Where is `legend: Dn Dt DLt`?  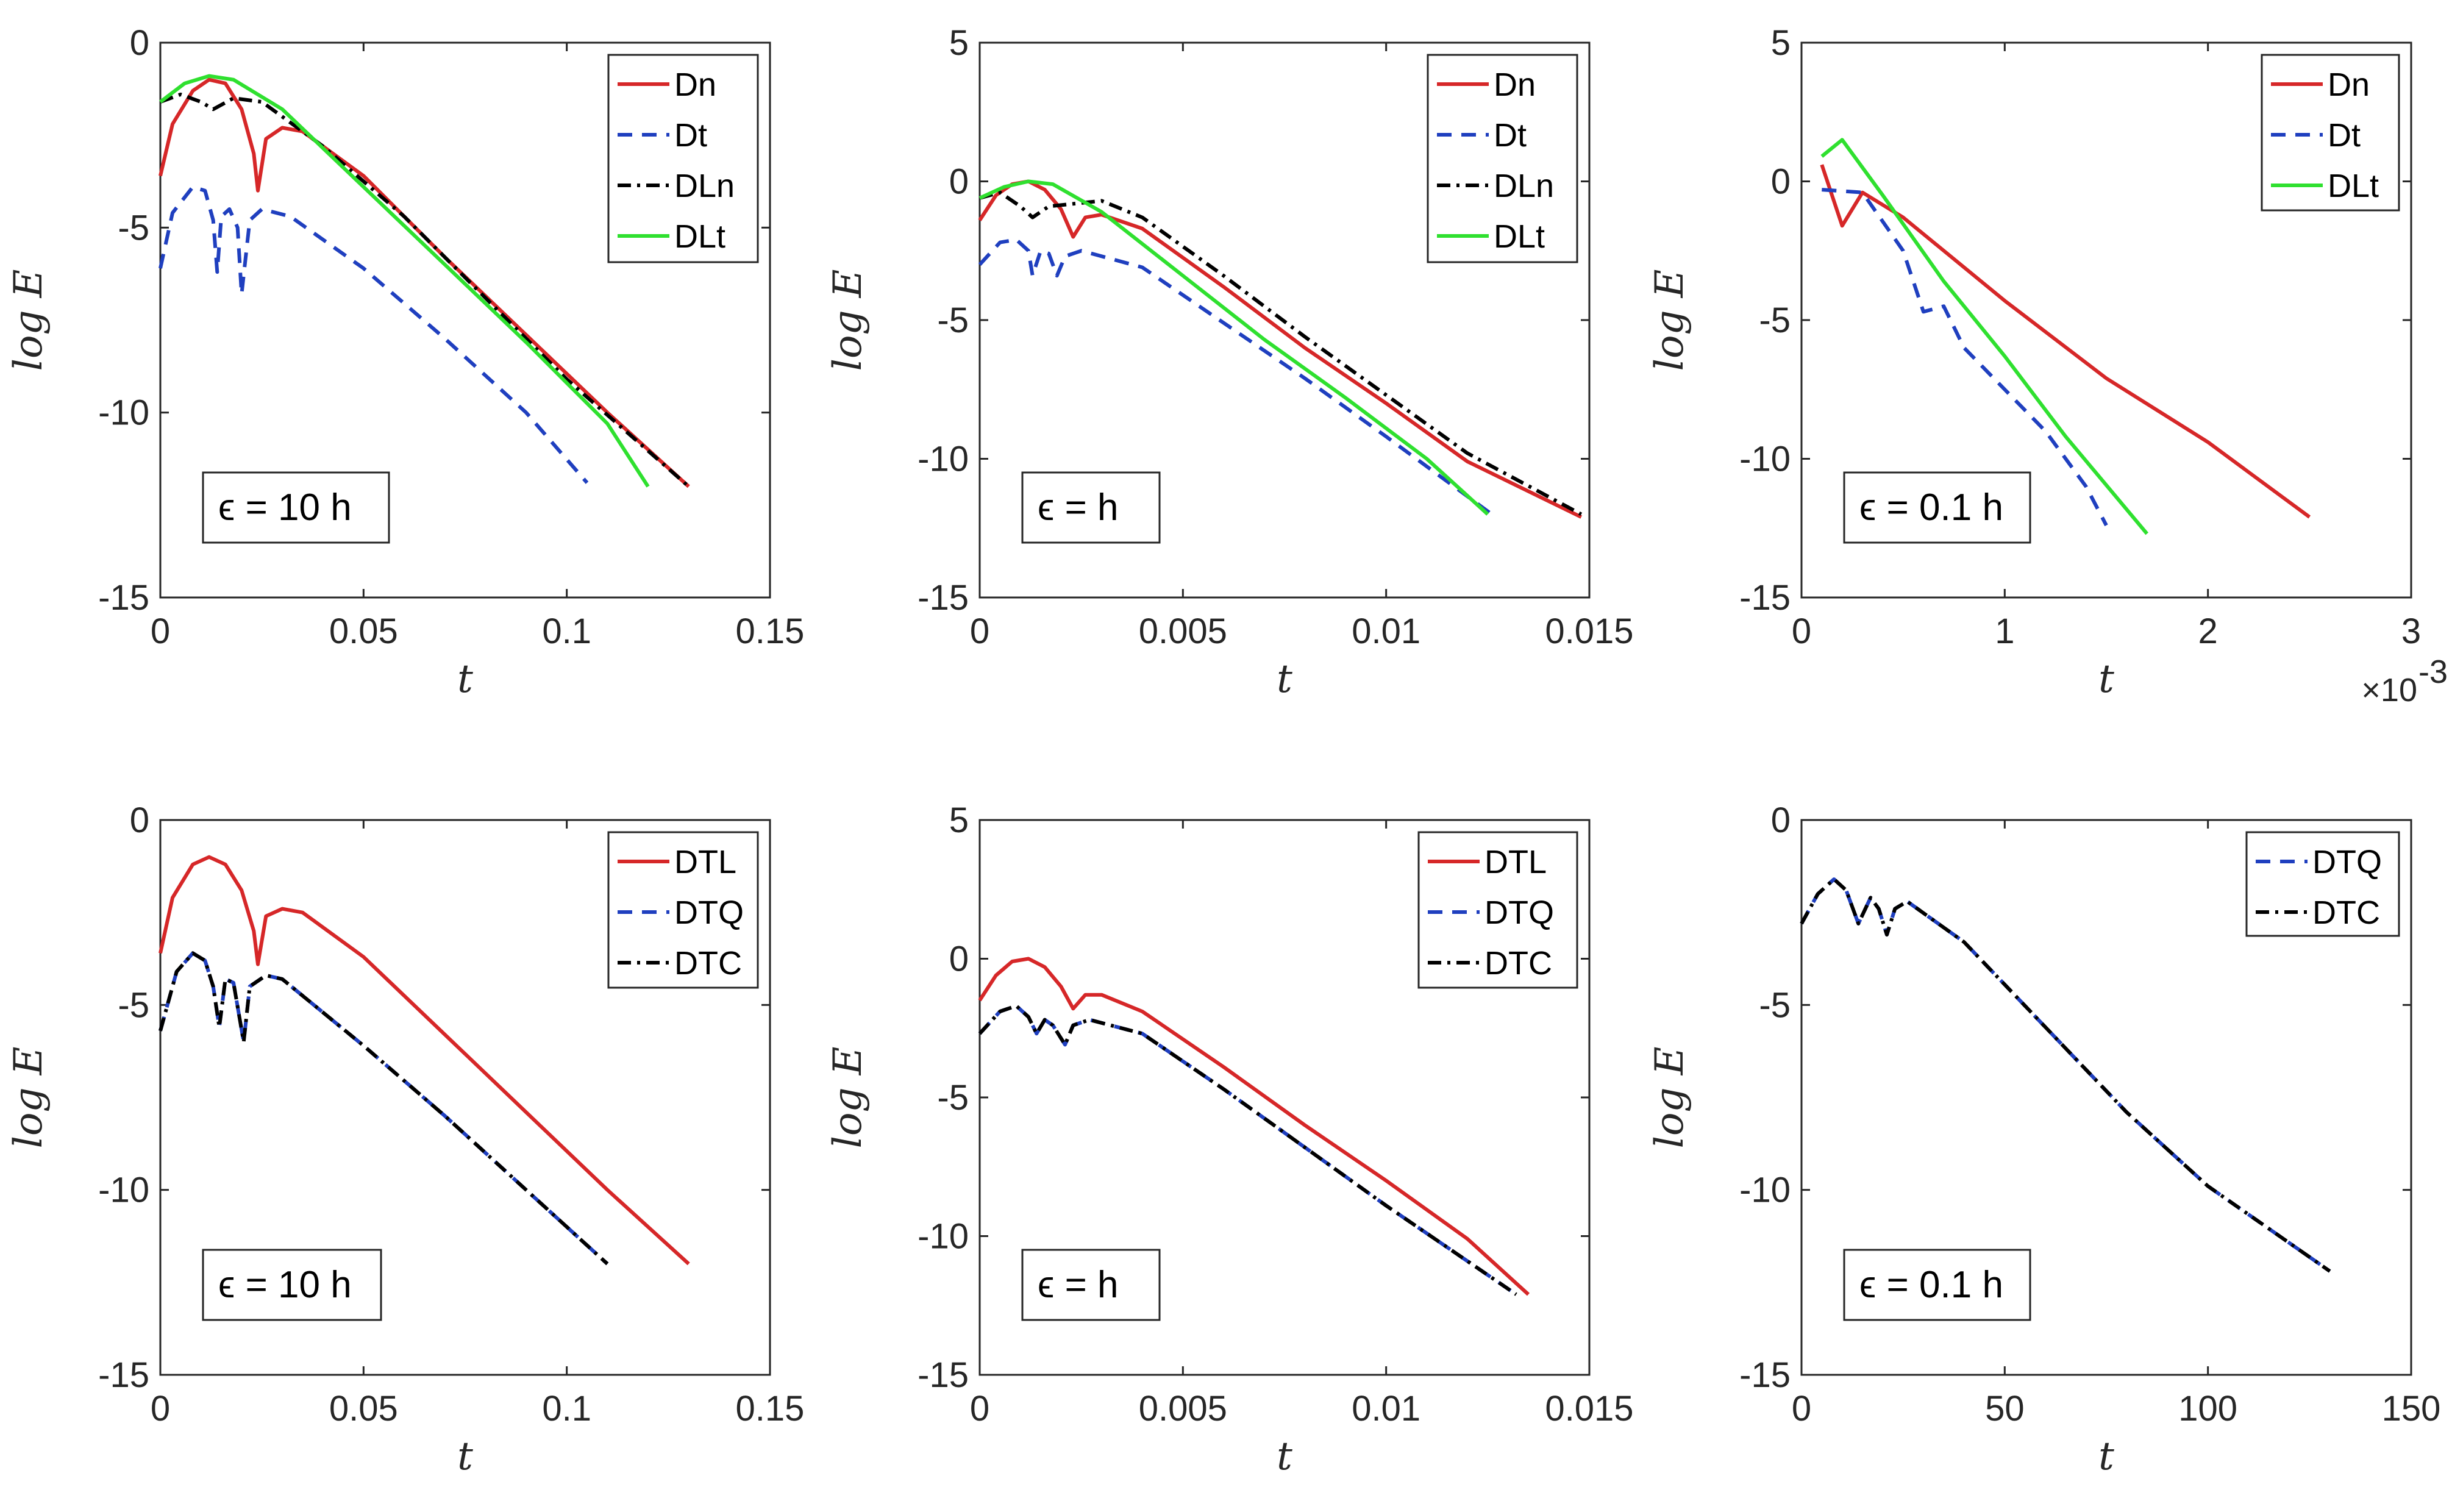
legend: Dn Dt DLt is located at coordinates (2330, 133).